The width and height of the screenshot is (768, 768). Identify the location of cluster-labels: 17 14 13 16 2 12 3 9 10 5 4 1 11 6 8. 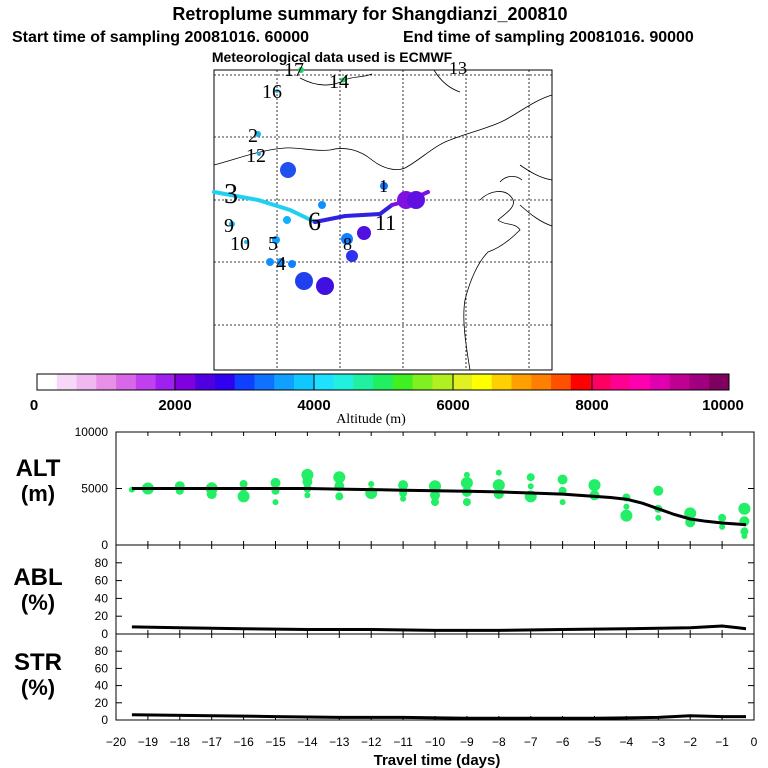
(345, 166).